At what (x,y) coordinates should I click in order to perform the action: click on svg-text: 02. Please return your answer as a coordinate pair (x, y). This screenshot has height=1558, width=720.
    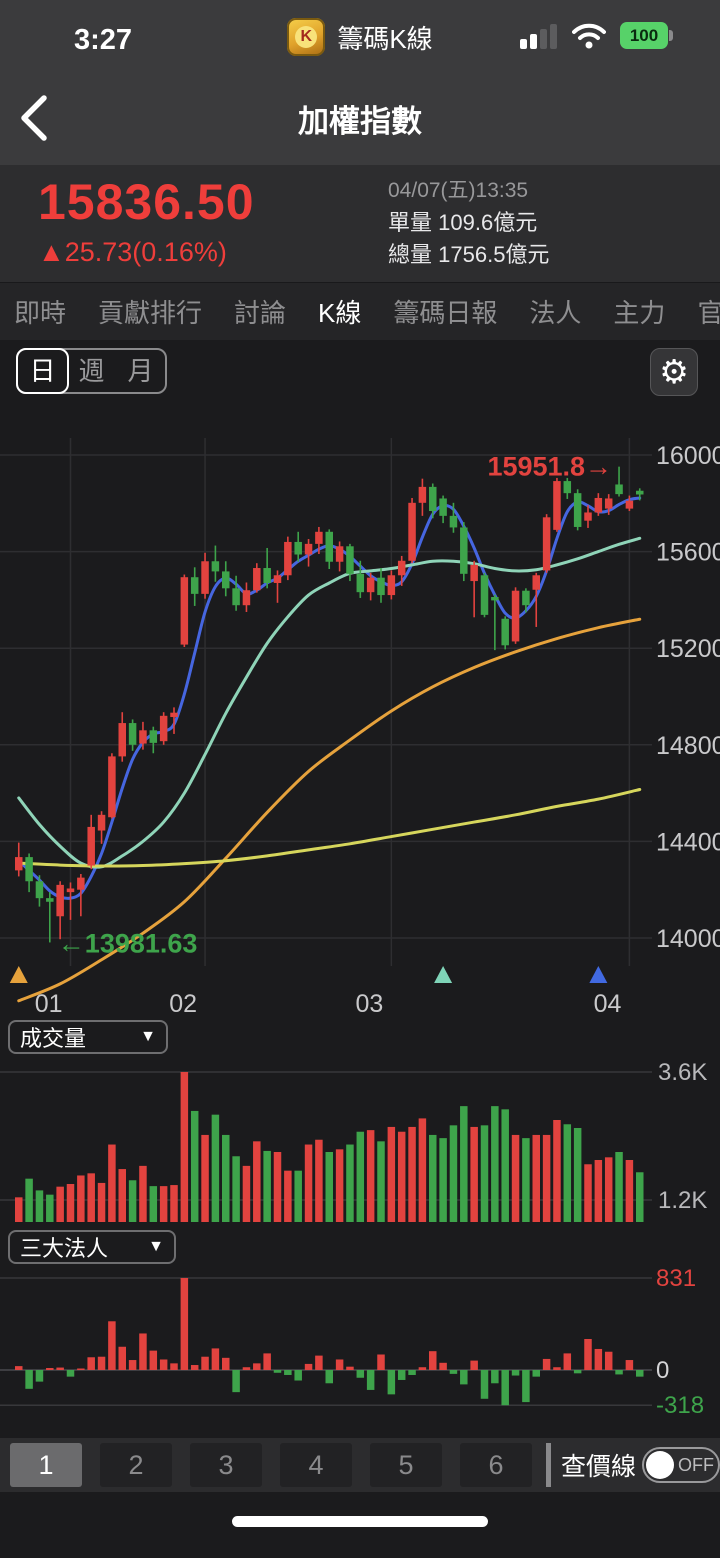
    Looking at the image, I should click on (183, 1004).